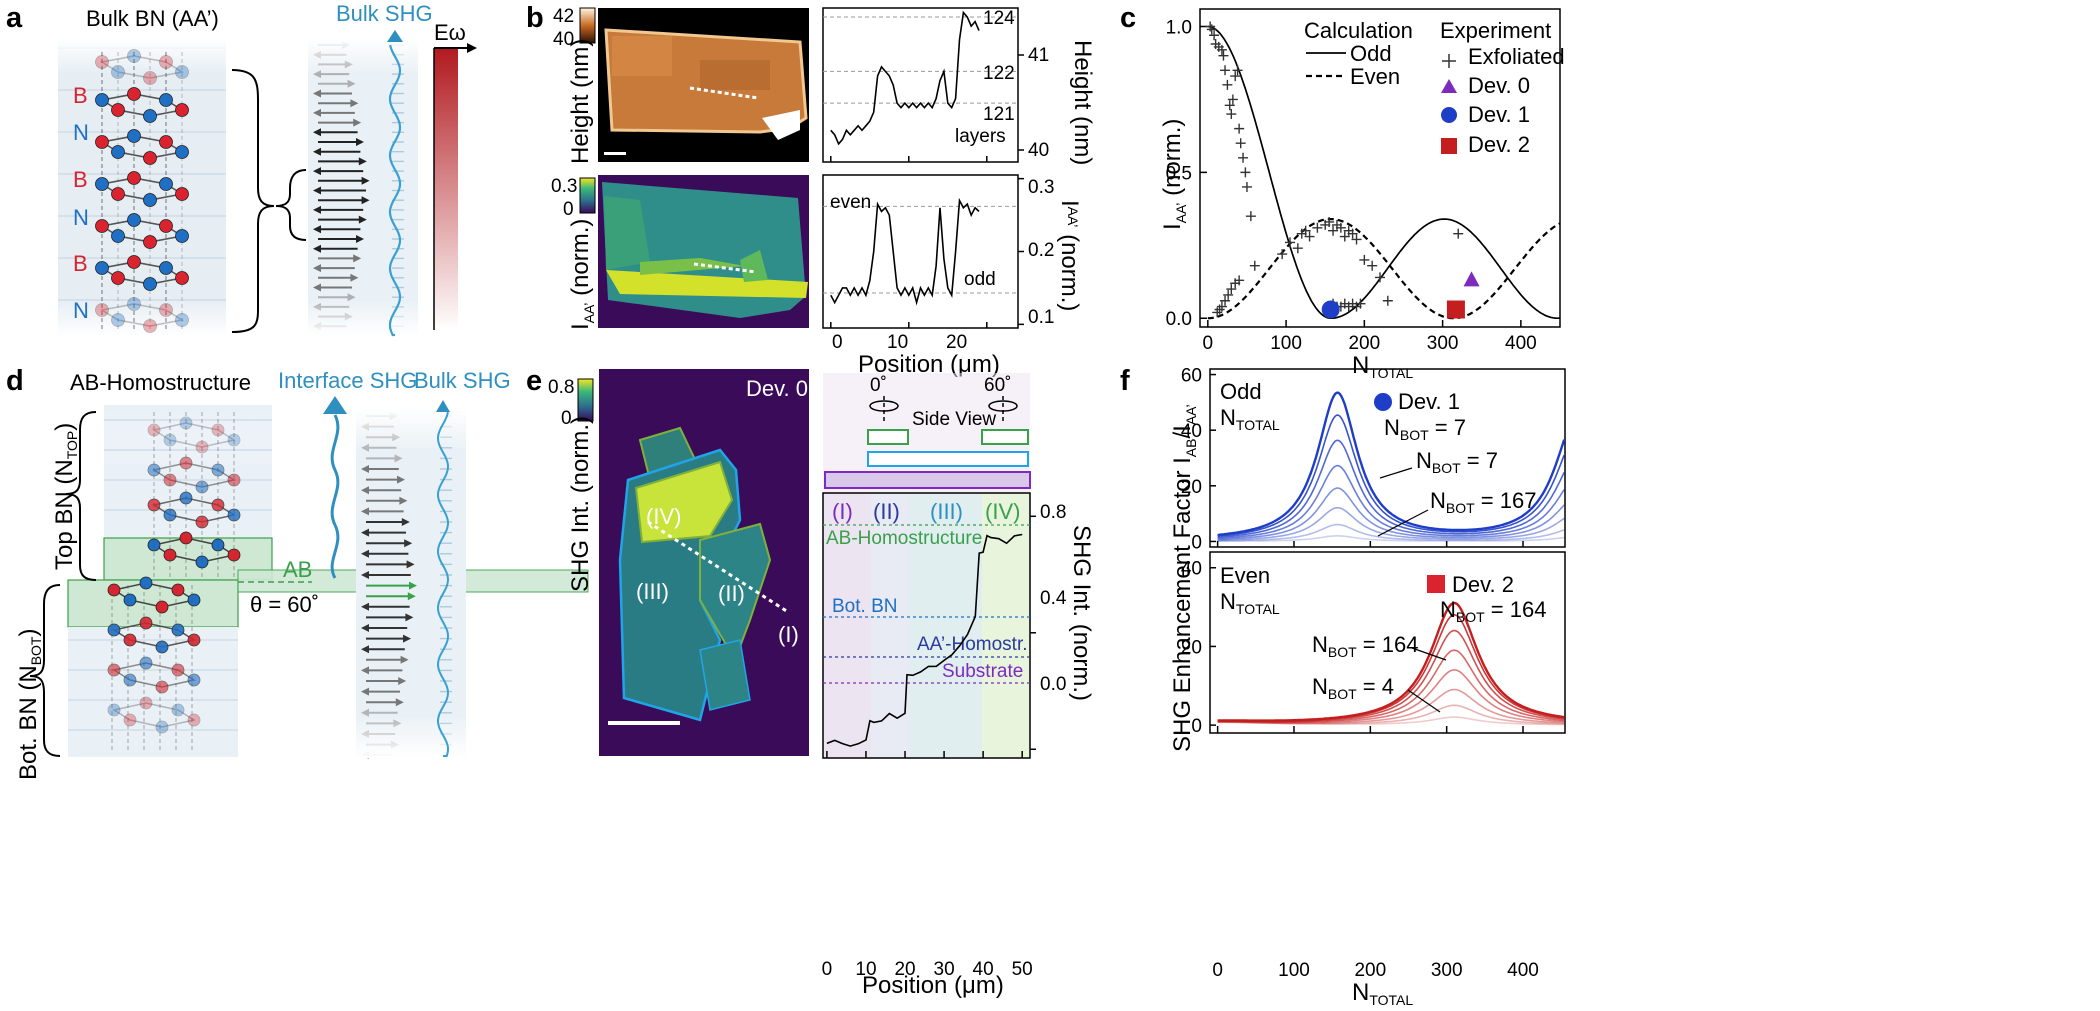  I want to click on plot-frame-even, so click(1387, 642).